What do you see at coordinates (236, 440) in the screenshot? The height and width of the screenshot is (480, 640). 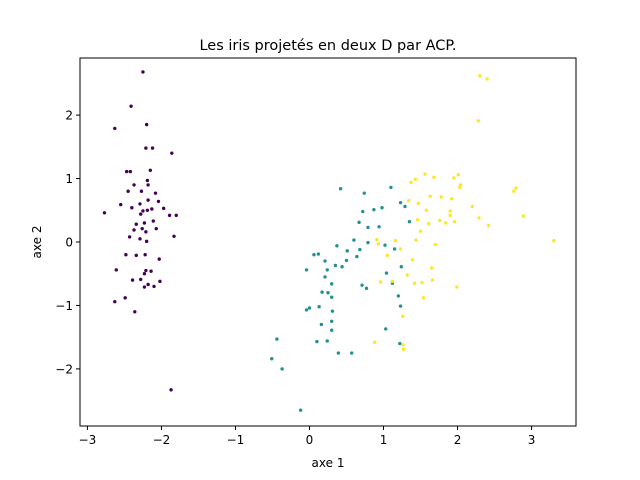 I see `x-tick-label: −1` at bounding box center [236, 440].